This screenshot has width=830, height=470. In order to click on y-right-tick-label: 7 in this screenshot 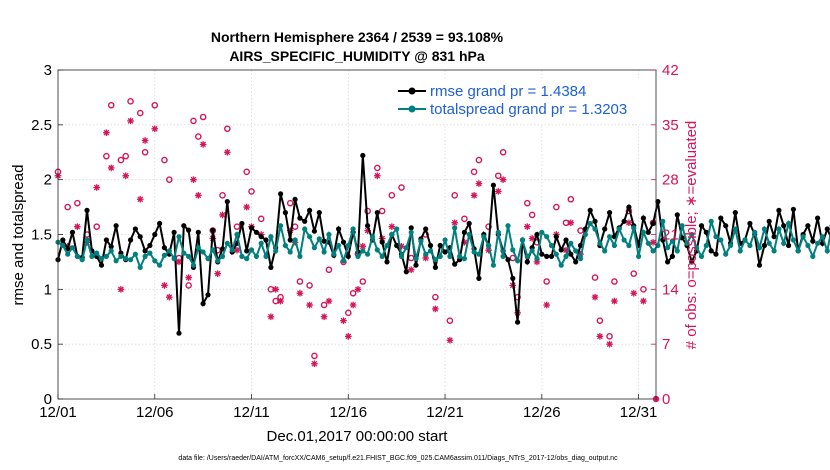, I will do `click(666, 344)`.